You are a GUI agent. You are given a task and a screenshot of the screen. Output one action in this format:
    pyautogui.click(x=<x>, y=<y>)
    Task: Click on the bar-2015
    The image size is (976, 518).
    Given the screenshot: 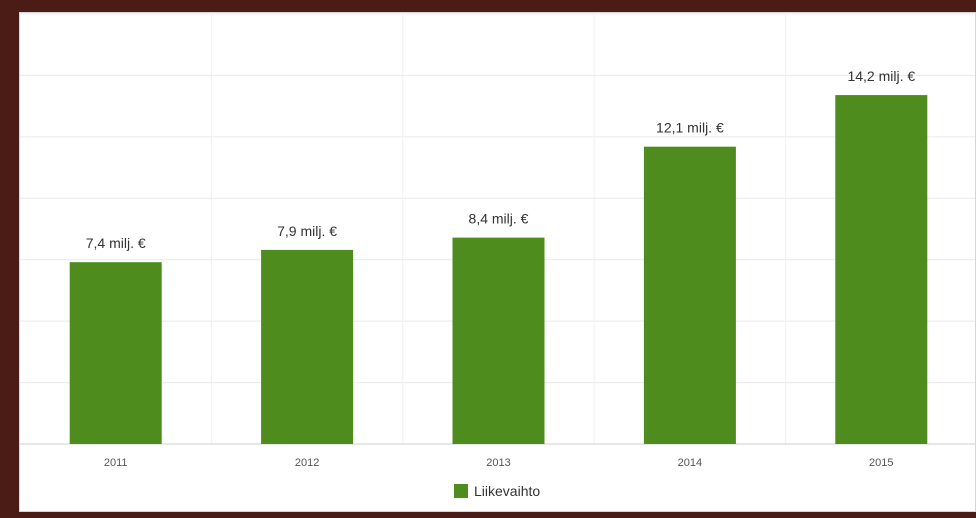 What is the action you would take?
    pyautogui.click(x=881, y=269)
    